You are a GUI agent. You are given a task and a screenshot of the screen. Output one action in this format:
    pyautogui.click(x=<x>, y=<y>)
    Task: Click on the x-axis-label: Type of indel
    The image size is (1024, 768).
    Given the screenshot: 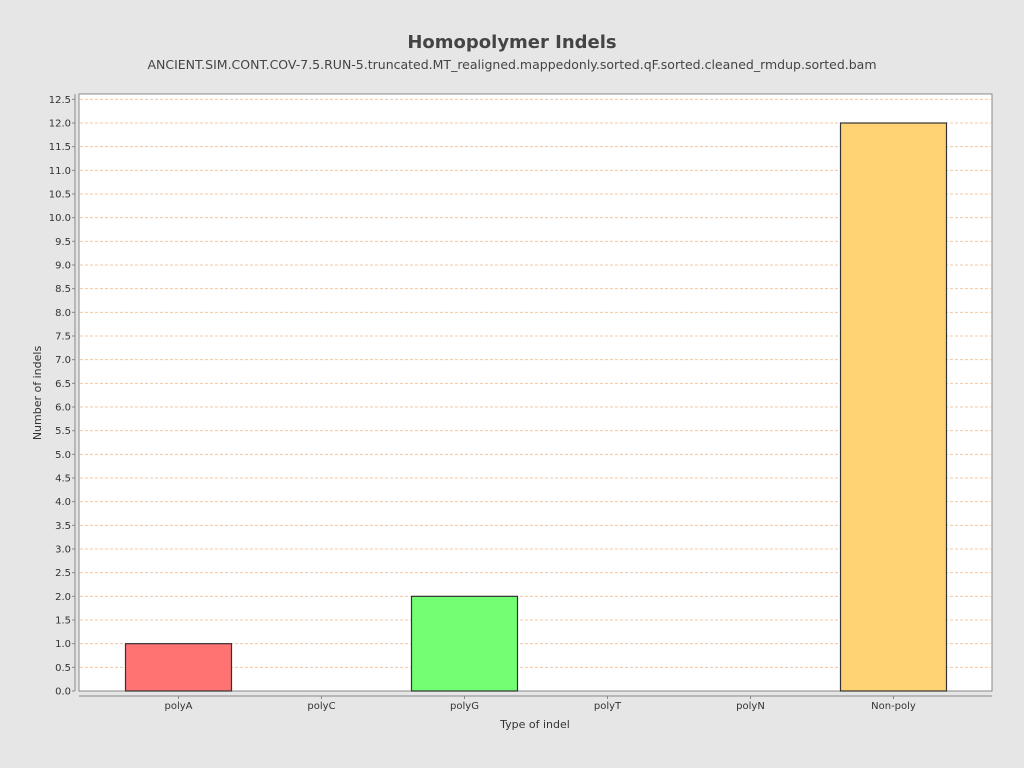 What is the action you would take?
    pyautogui.click(x=534, y=724)
    